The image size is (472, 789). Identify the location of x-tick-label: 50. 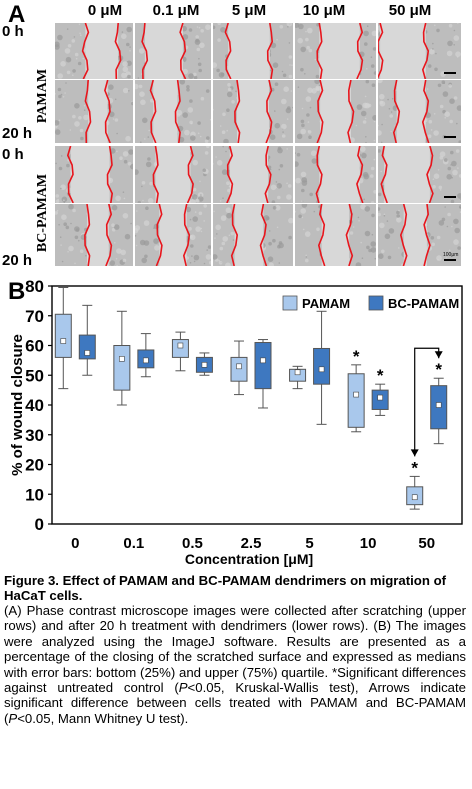
(426, 543).